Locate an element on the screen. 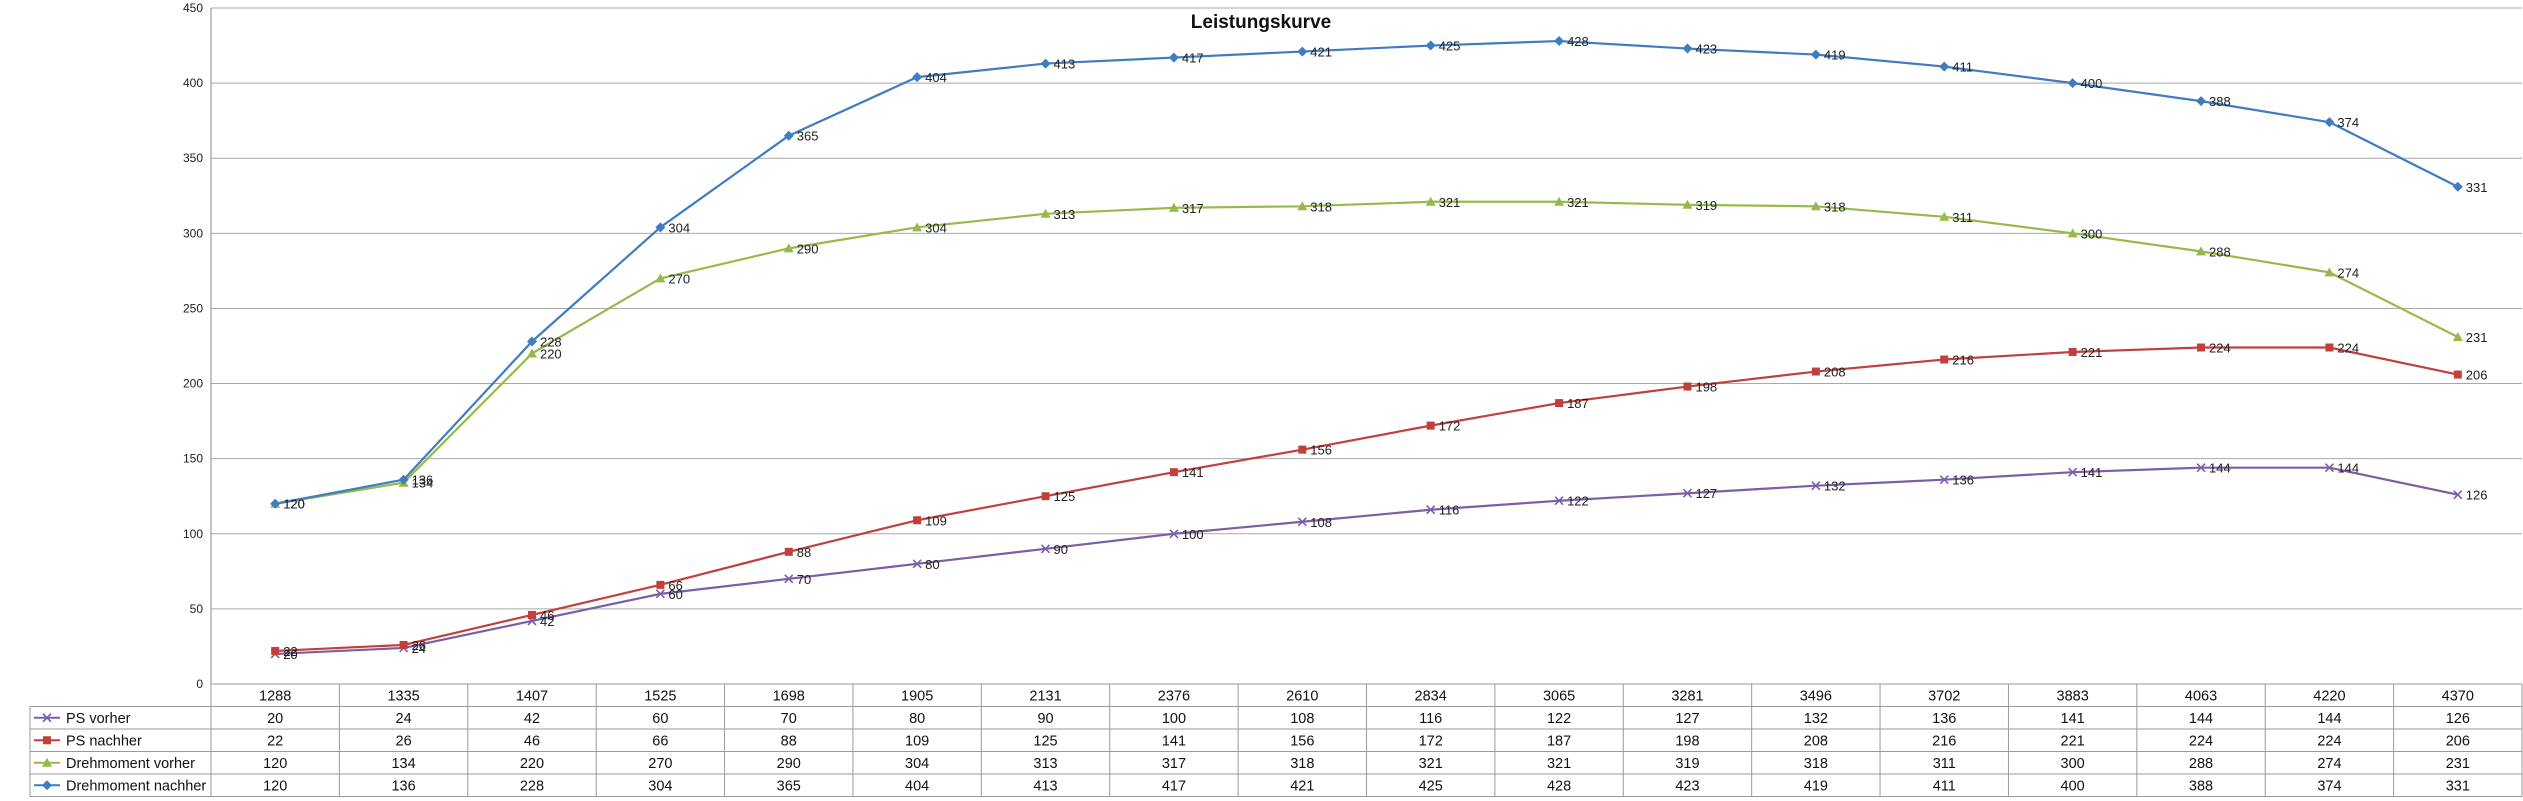 This screenshot has height=801, width=2523. table-cell: 304 is located at coordinates (660, 786).